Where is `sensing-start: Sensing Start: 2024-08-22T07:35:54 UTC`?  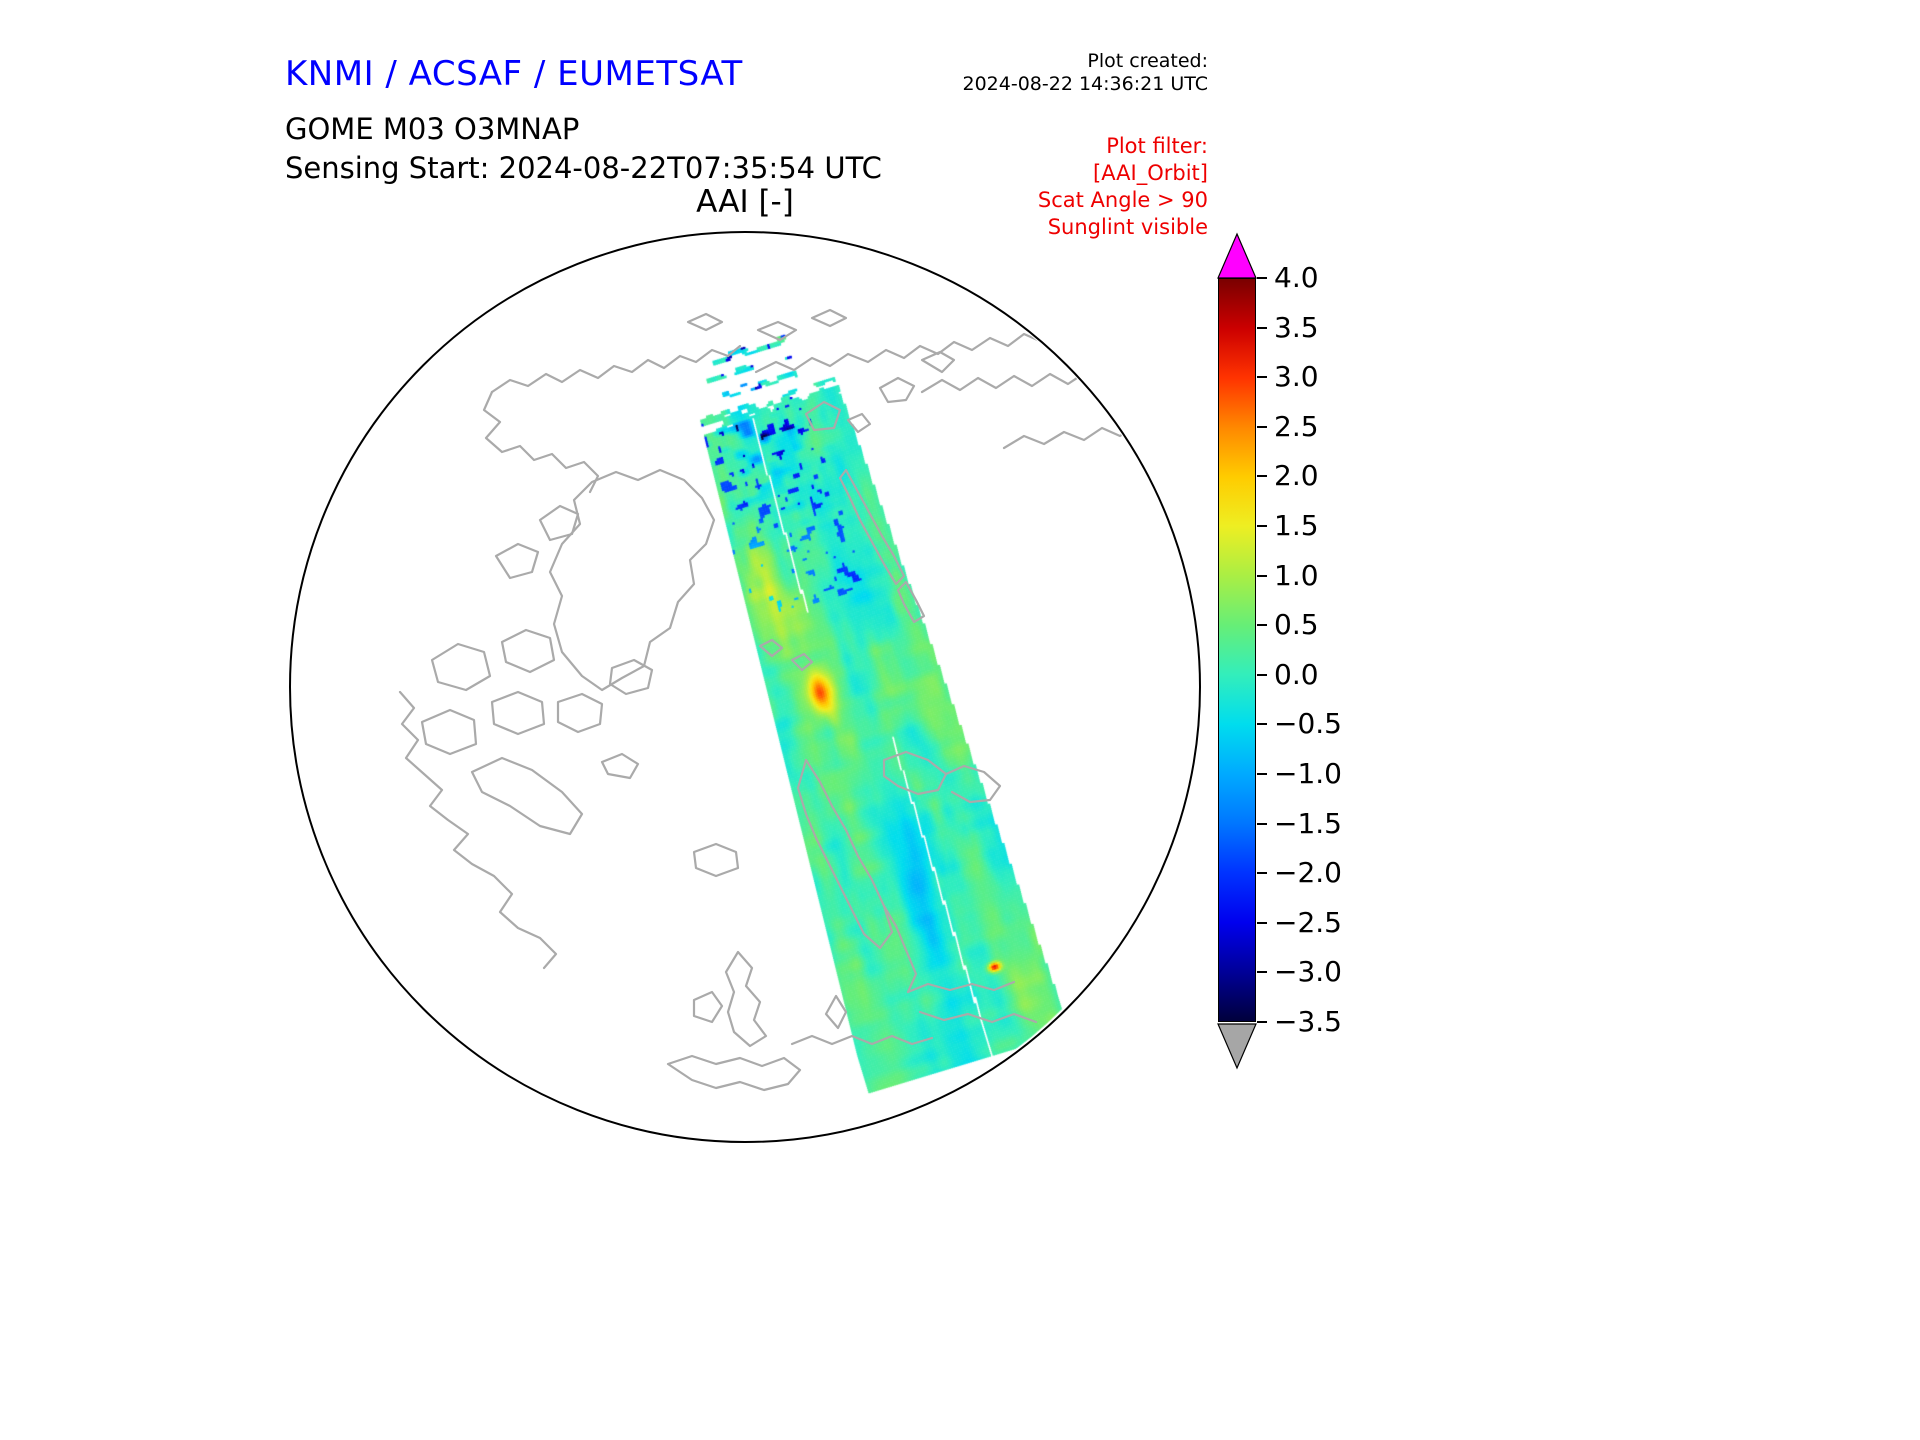
sensing-start: Sensing Start: 2024-08-22T07:35:54 UTC is located at coordinates (583, 168).